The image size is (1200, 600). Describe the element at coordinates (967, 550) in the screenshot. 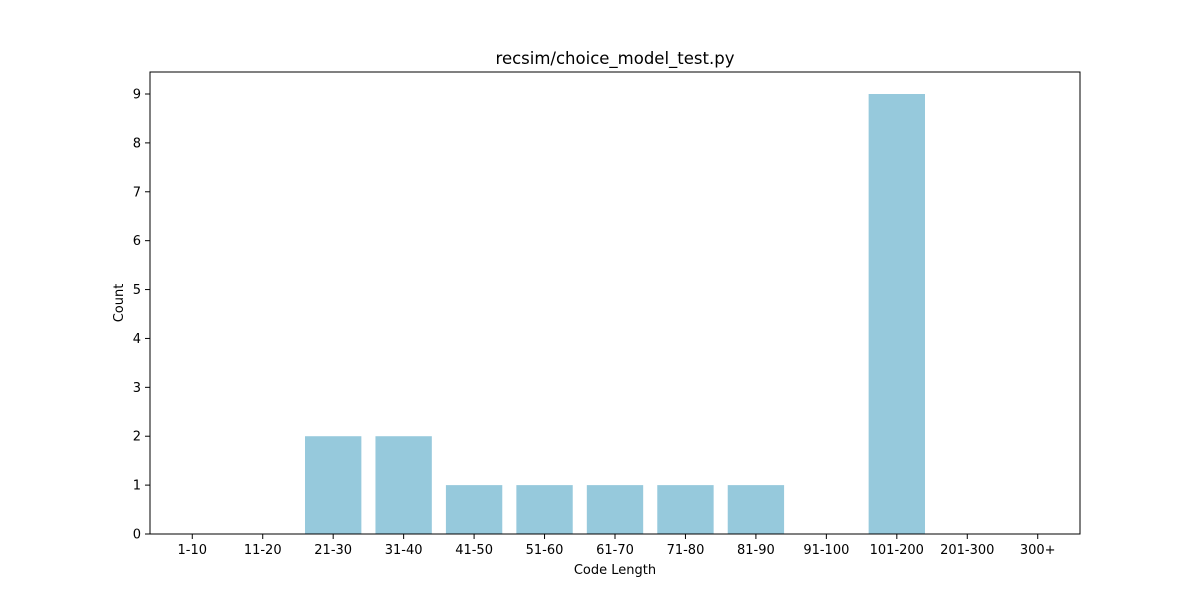

I see `x-tick-label: 201-300` at that location.